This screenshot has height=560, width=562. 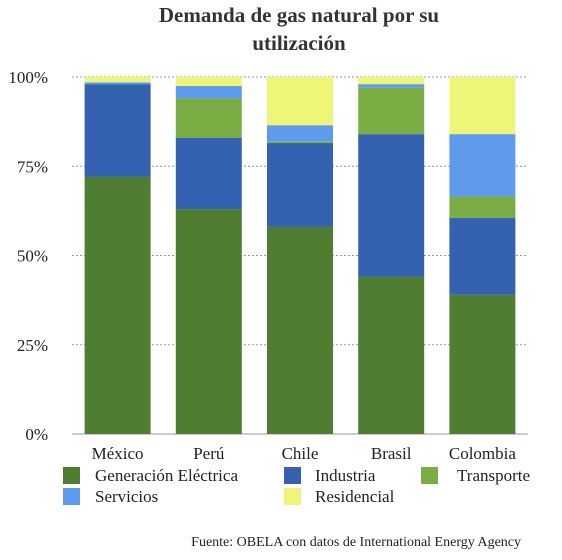 What do you see at coordinates (166, 475) in the screenshot?
I see `legend-label-0: Generación Eléctrica` at bounding box center [166, 475].